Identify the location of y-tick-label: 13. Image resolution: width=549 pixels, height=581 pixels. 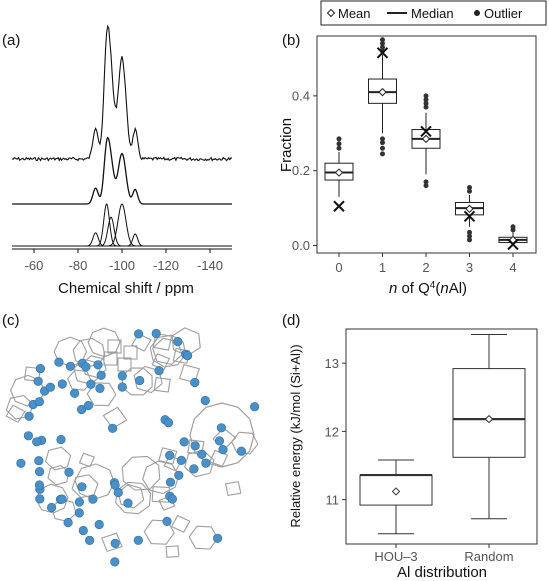
(332, 363).